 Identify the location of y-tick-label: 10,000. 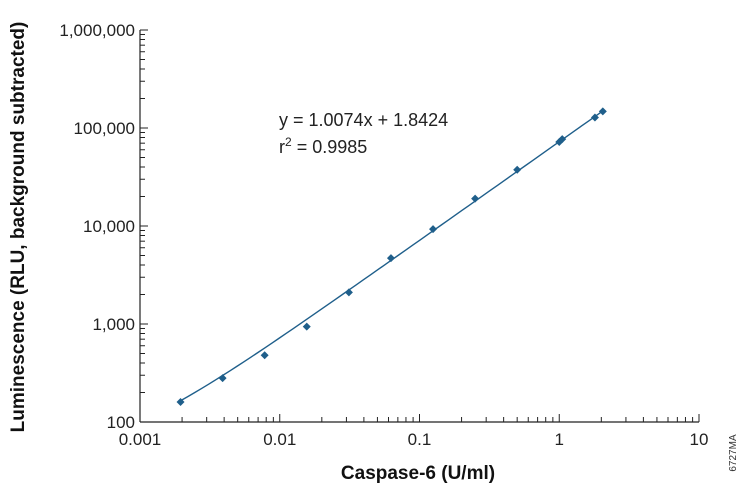
(109, 226).